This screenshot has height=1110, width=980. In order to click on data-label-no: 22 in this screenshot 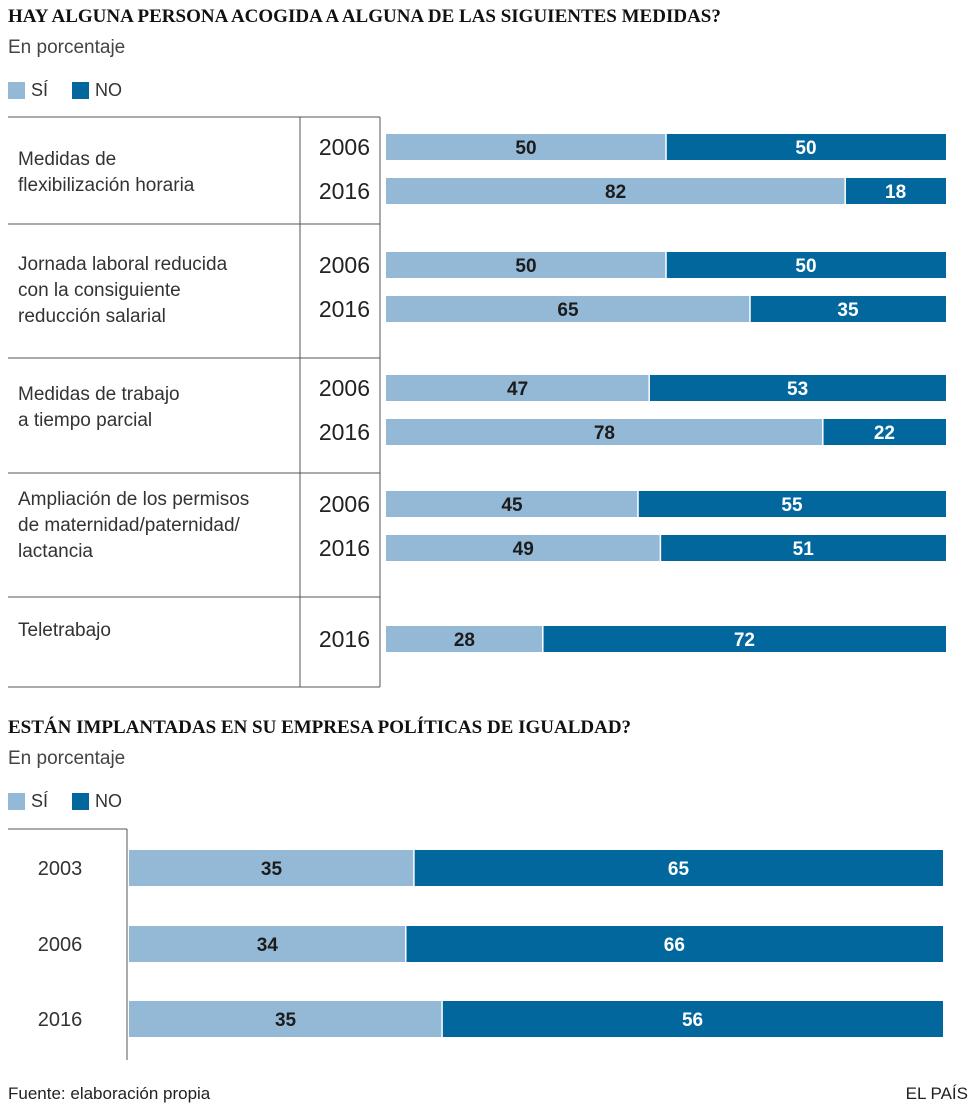, I will do `click(884, 433)`.